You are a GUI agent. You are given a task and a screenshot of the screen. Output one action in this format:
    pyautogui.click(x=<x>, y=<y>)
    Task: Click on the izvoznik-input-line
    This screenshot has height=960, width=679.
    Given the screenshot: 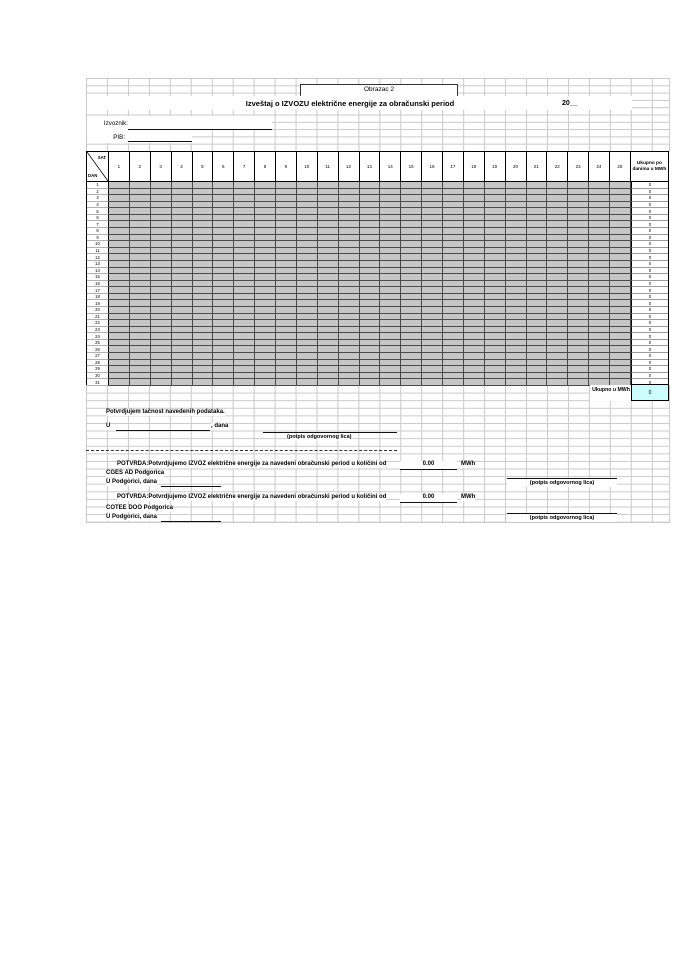 What is the action you would take?
    pyautogui.click(x=200, y=124)
    